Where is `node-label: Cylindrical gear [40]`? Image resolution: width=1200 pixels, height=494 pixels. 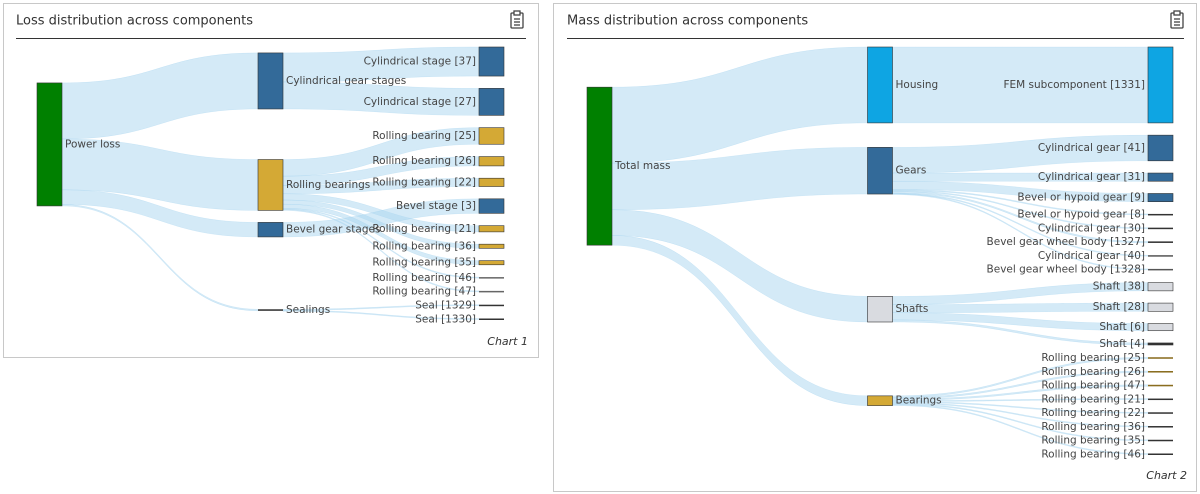
node-label: Cylindrical gear [40] is located at coordinates (1091, 256).